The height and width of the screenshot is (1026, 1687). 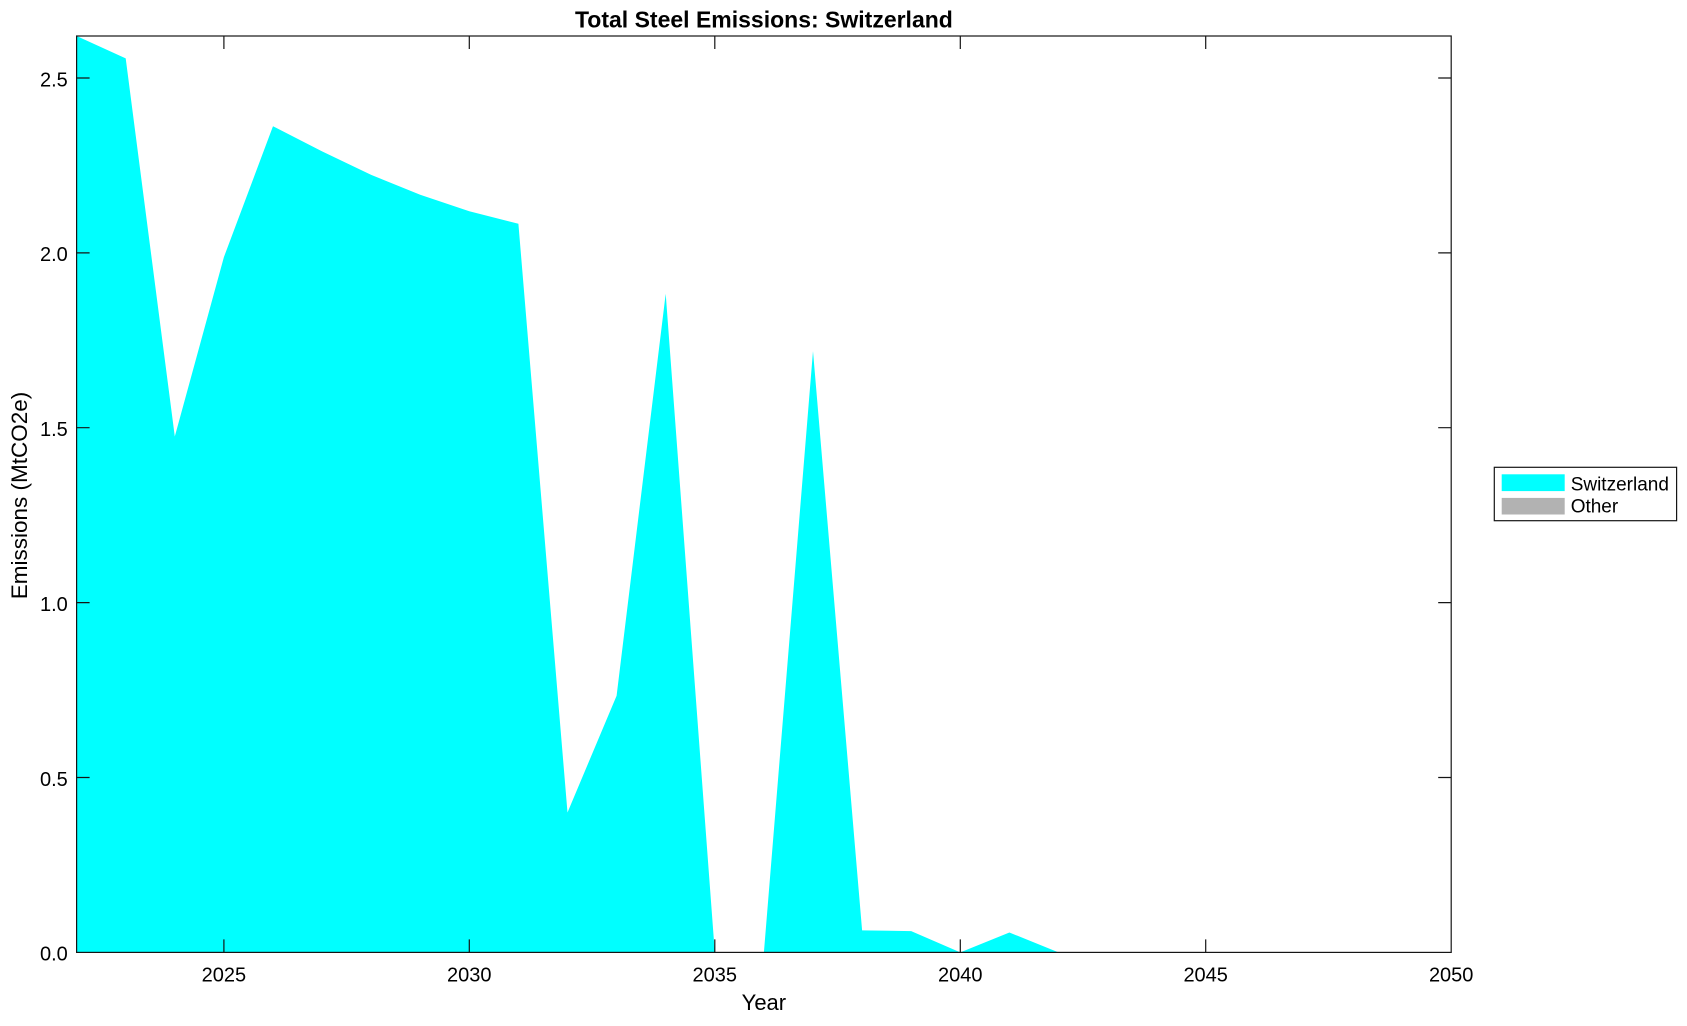 What do you see at coordinates (54, 430) in the screenshot?
I see `svg-text: 1.5` at bounding box center [54, 430].